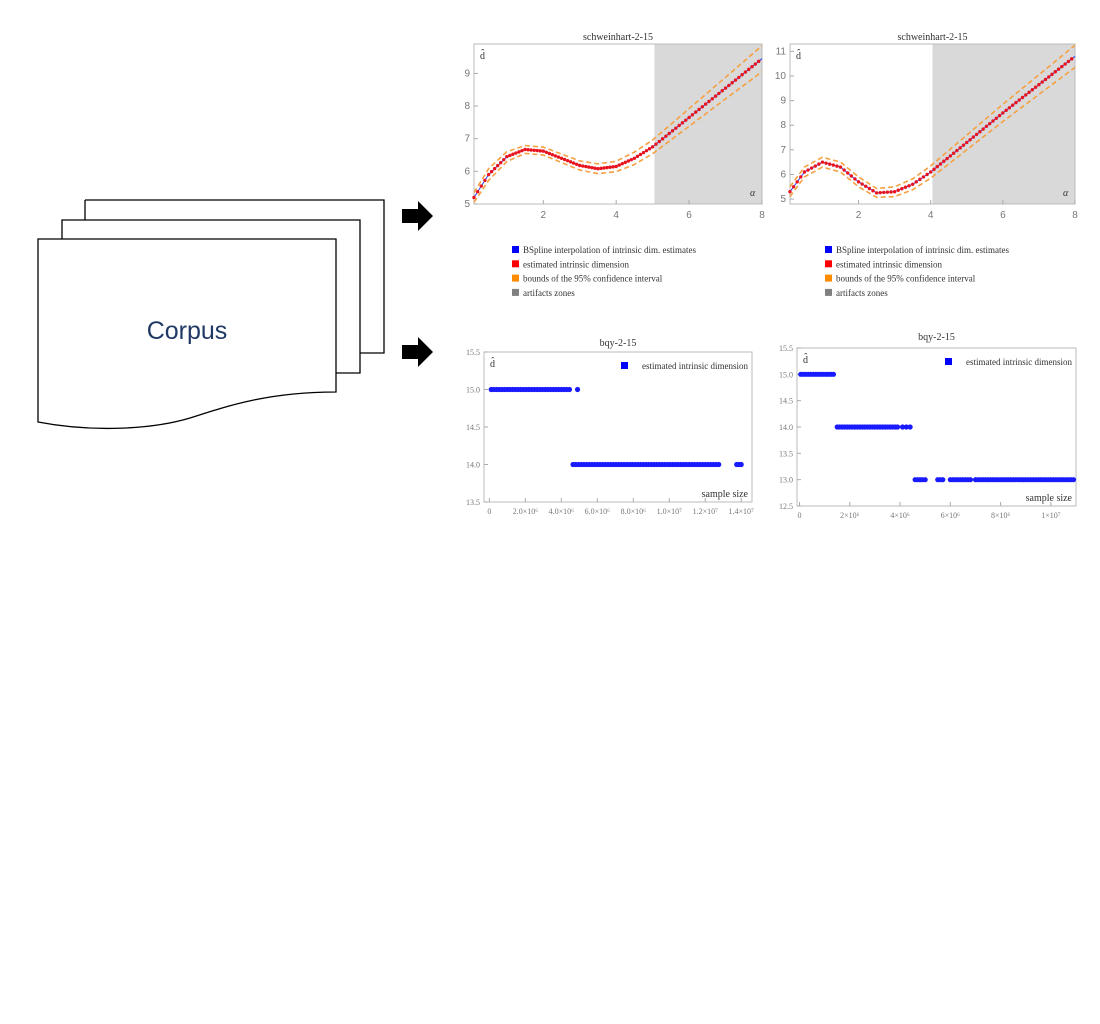 Image resolution: width=1100 pixels, height=1024 pixels. Describe the element at coordinates (783, 125) in the screenshot. I see `y-tick-label: 8` at that location.